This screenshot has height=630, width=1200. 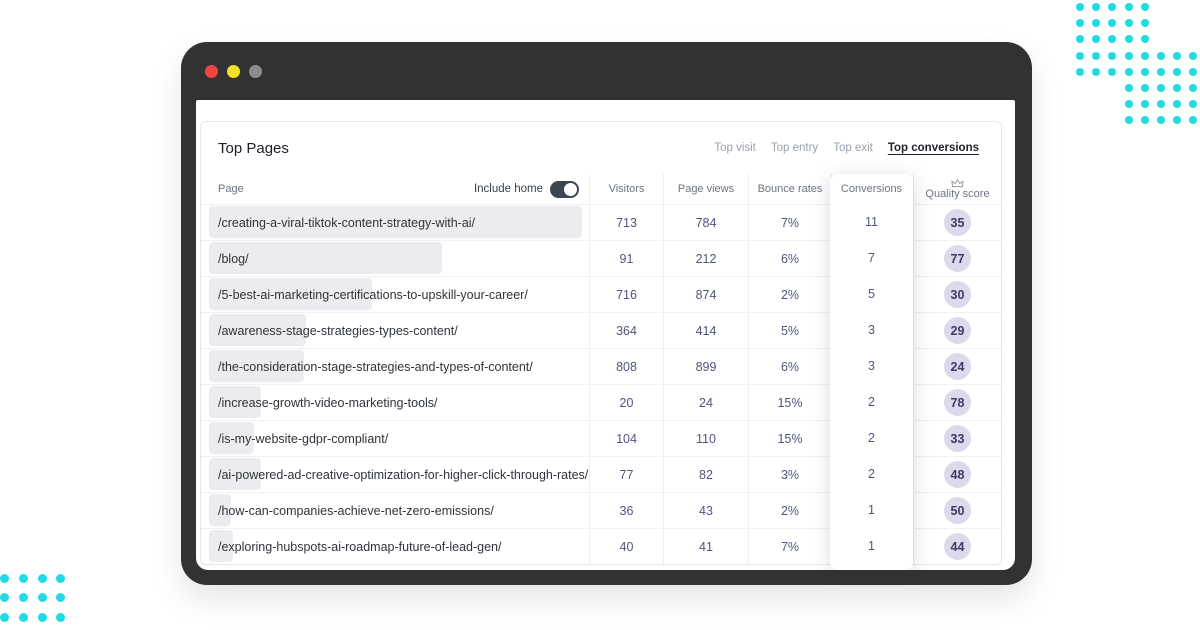 What do you see at coordinates (705, 294) in the screenshot?
I see `page-views-value: 874` at bounding box center [705, 294].